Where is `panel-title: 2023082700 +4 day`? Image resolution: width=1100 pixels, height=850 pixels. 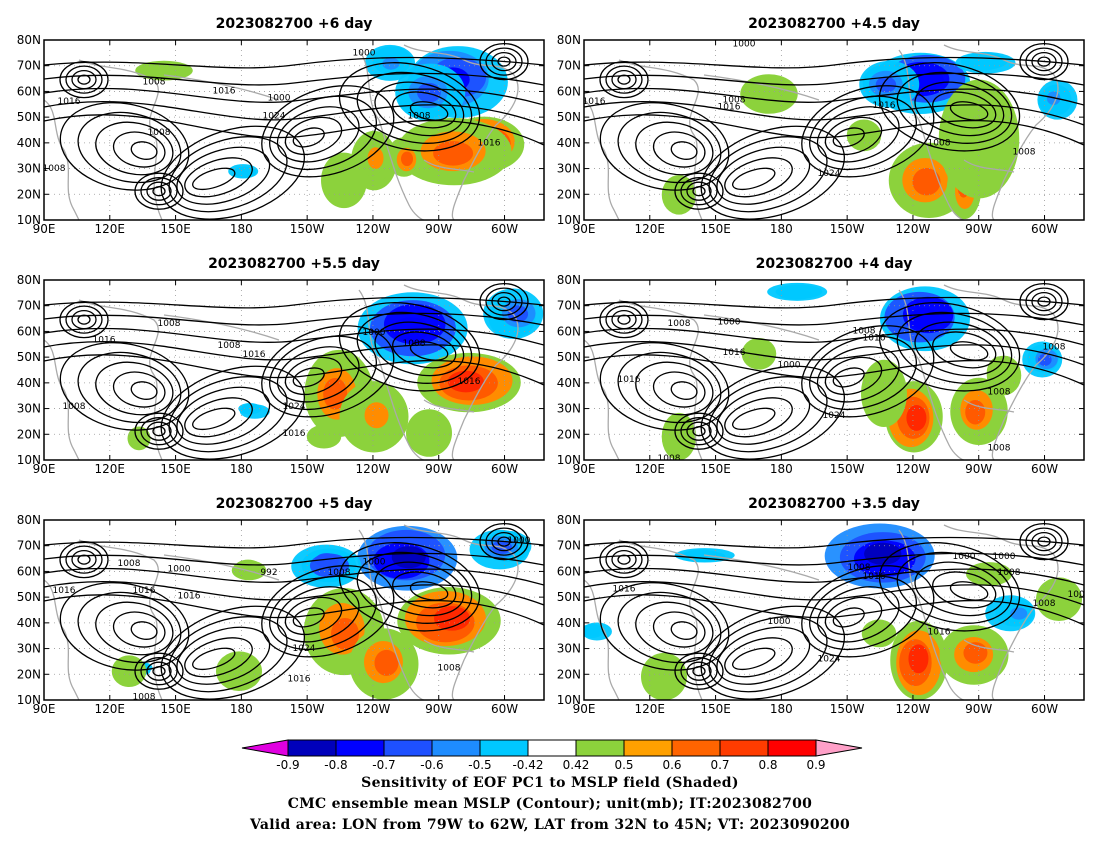
panel-title: 2023082700 +4 day is located at coordinates (834, 264).